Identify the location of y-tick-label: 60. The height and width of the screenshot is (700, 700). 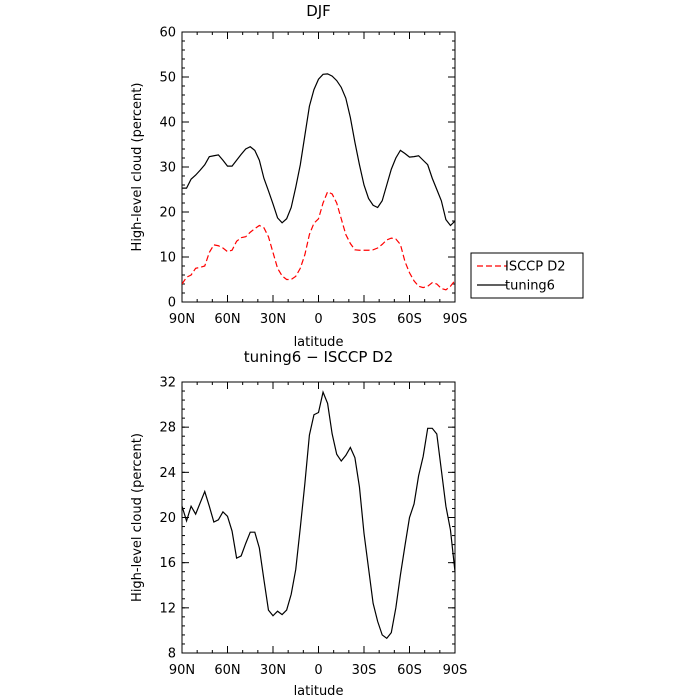
(167, 33).